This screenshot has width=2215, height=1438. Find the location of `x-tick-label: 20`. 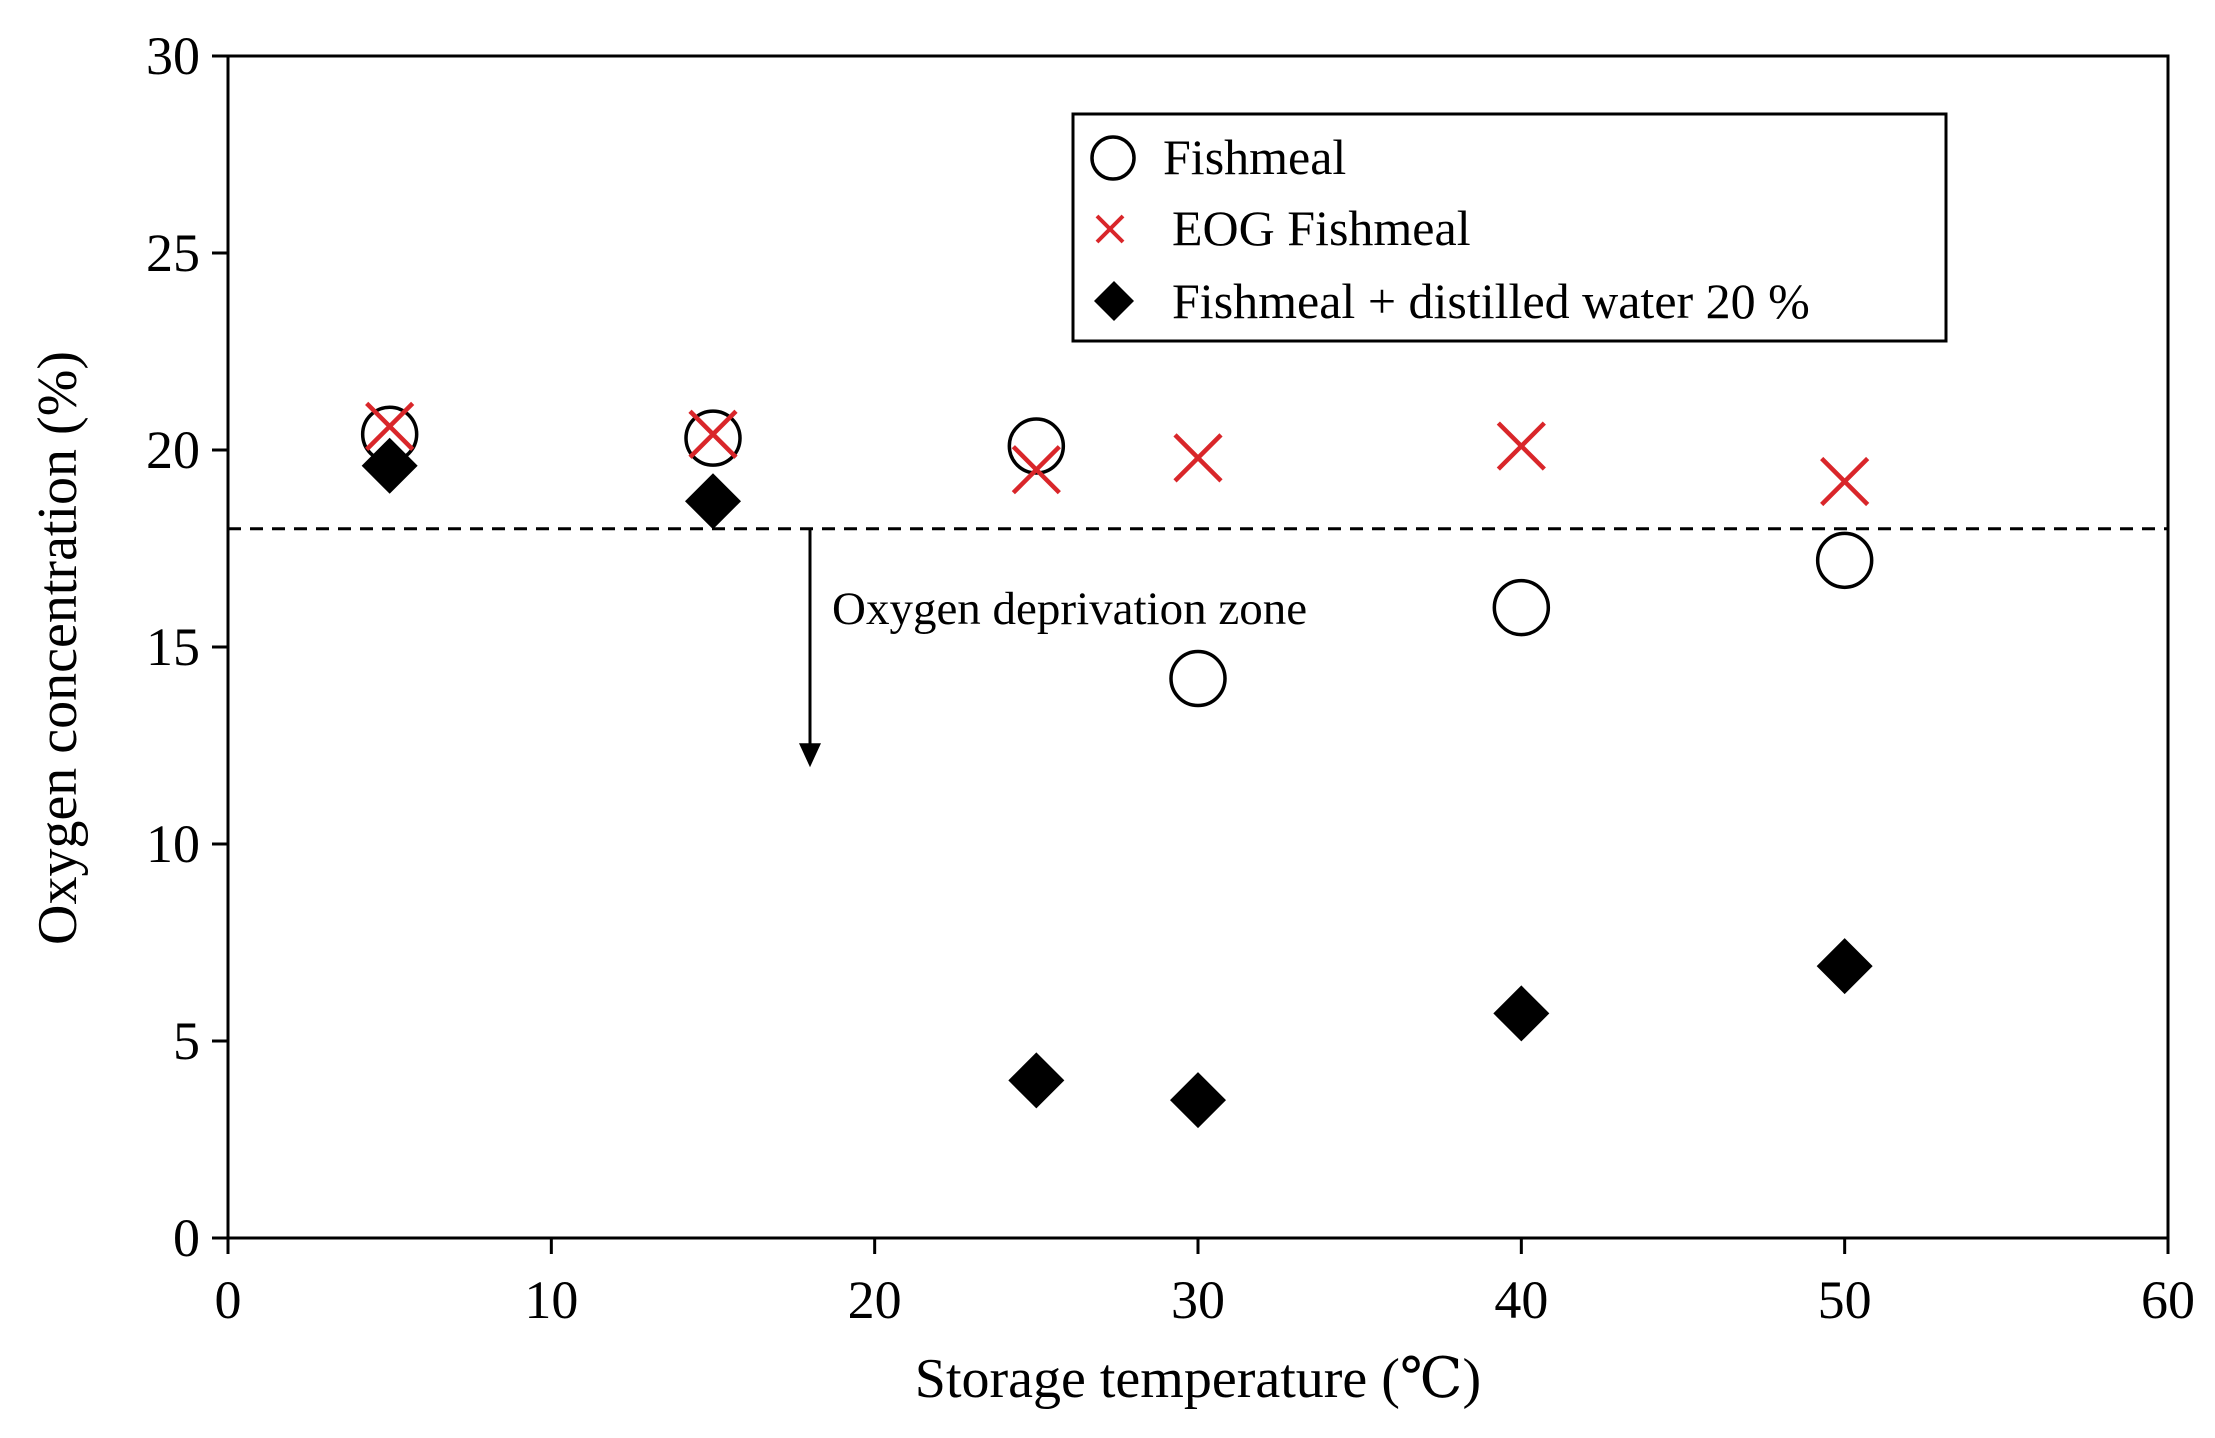

x-tick-label: 20 is located at coordinates (875, 1300).